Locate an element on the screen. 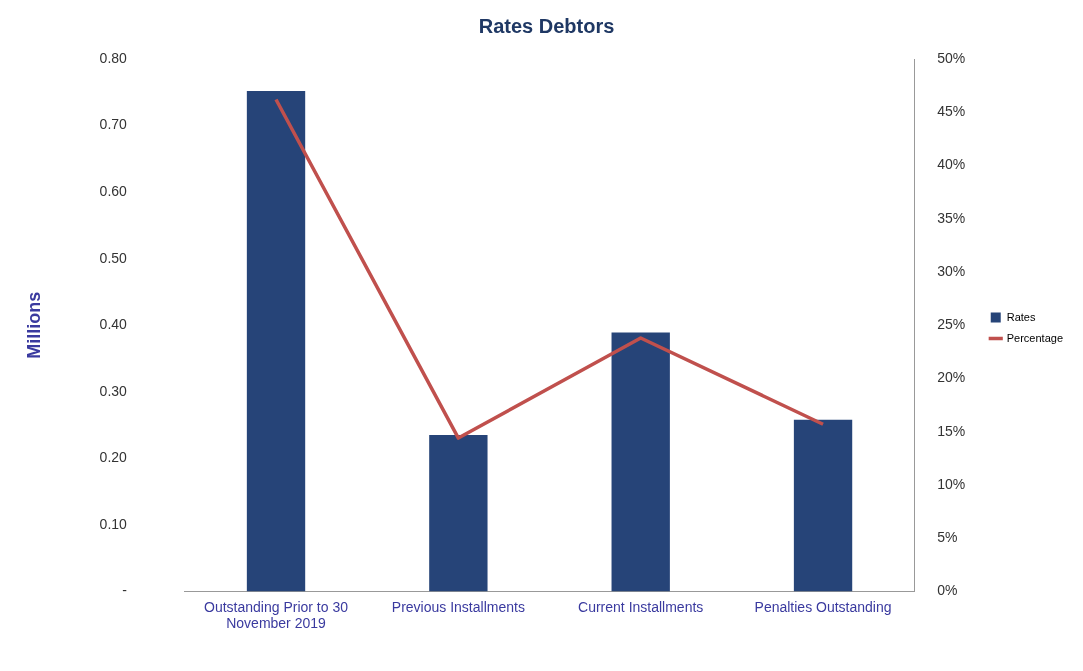  x-tick-label: Previous Installments is located at coordinates (458, 606).